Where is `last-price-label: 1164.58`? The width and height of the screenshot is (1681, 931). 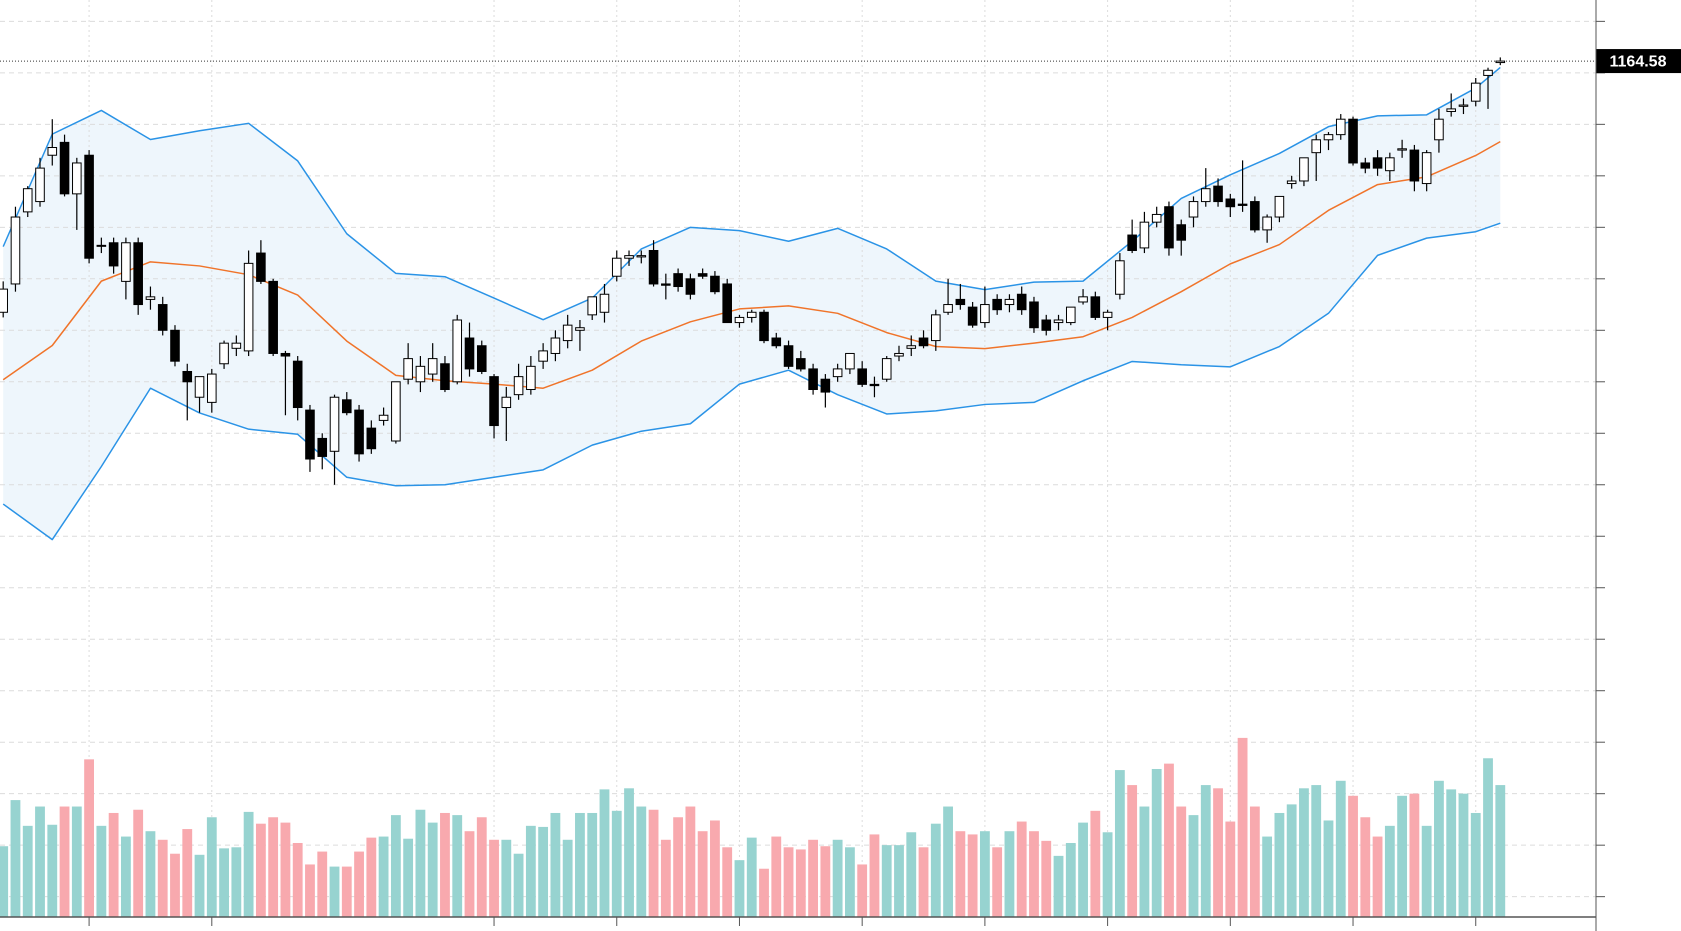
last-price-label: 1164.58 is located at coordinates (1638, 61).